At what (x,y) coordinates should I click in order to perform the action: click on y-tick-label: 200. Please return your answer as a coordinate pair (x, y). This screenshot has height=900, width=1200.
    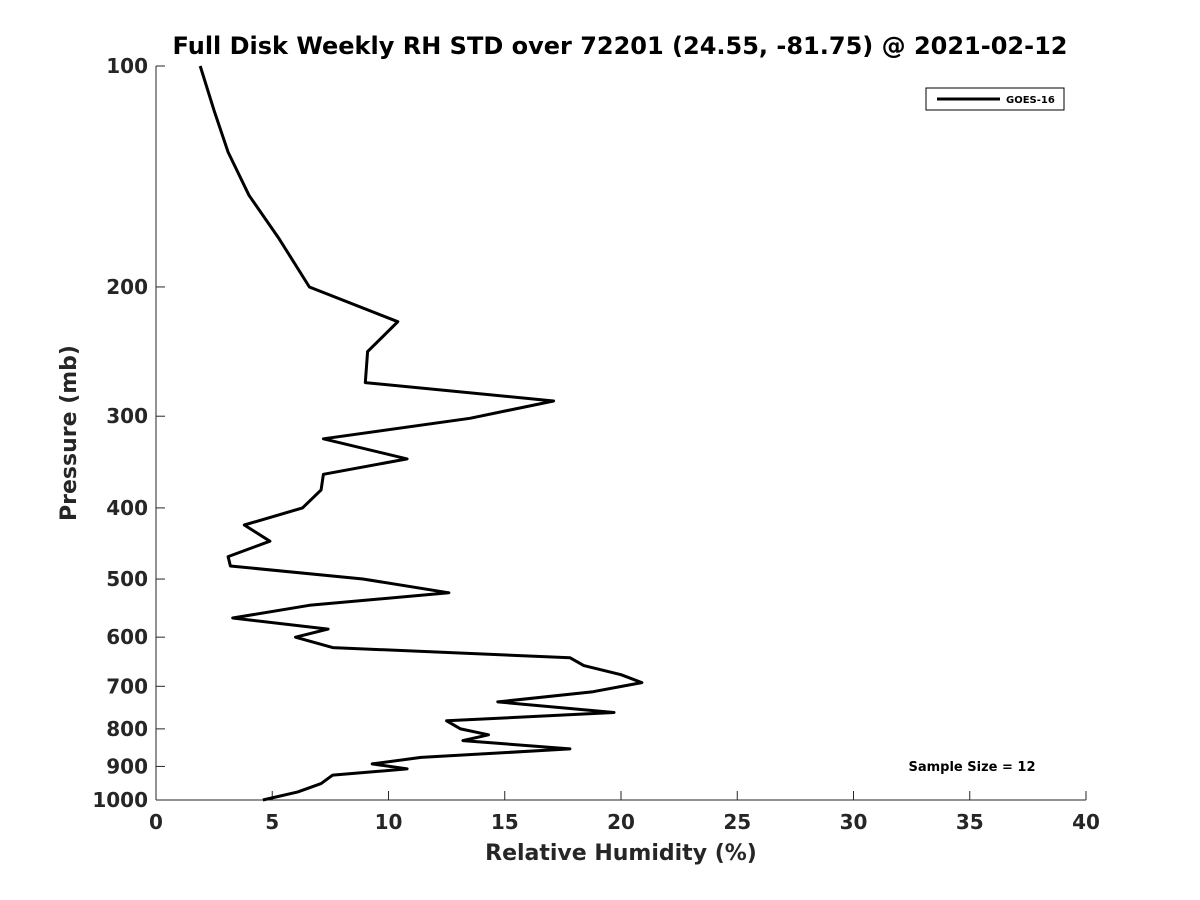
    Looking at the image, I should click on (127, 287).